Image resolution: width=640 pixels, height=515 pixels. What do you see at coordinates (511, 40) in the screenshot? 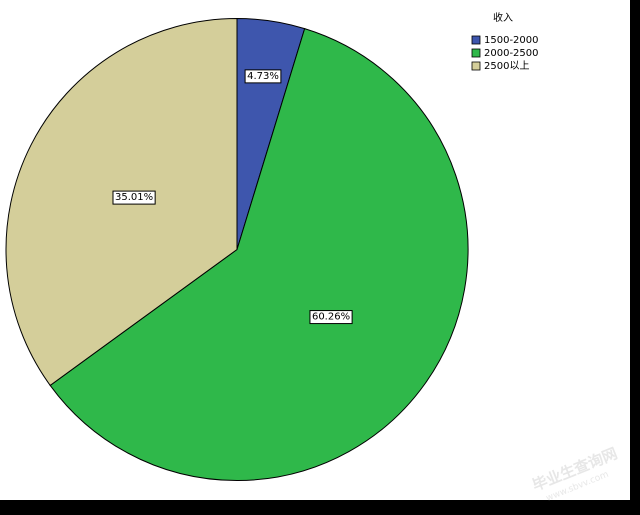
I see `legend-label: 1500-2000` at bounding box center [511, 40].